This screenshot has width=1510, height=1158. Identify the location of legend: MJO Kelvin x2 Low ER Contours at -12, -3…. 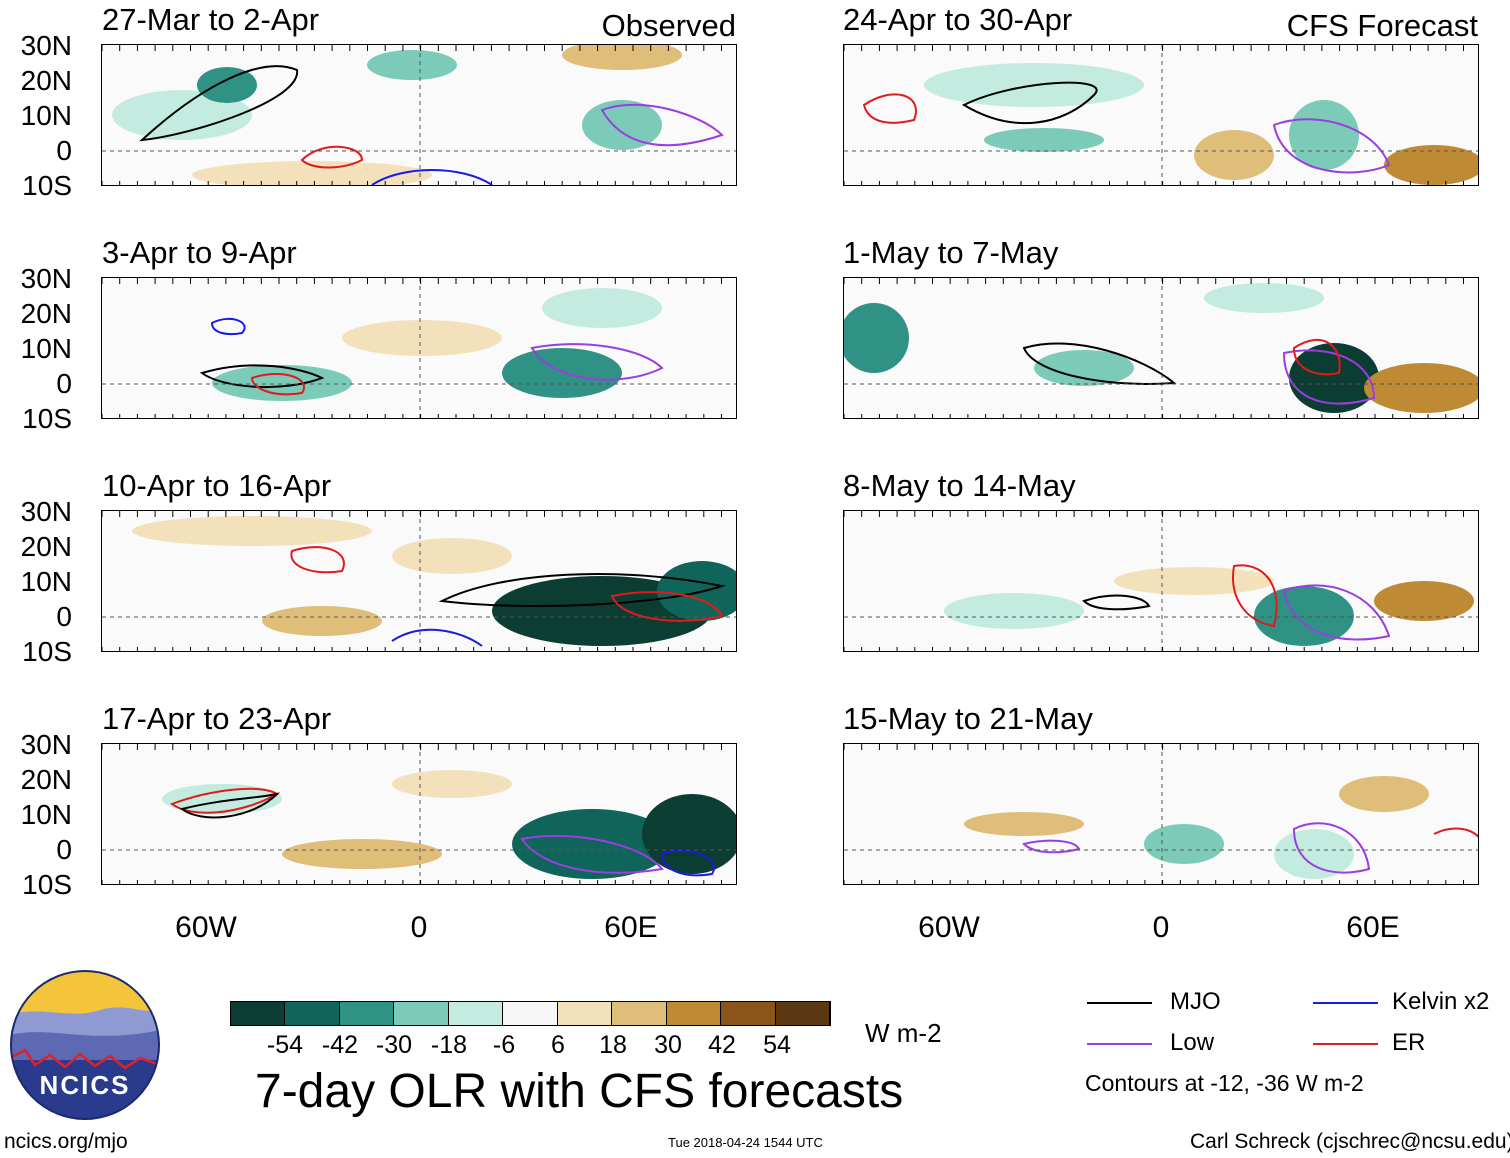
(1295, 1040).